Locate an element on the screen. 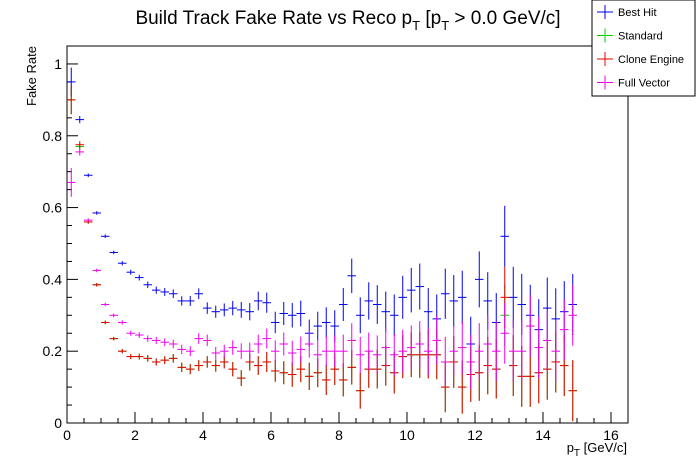 The height and width of the screenshot is (472, 696). x-tick-label: 4 is located at coordinates (203, 435).